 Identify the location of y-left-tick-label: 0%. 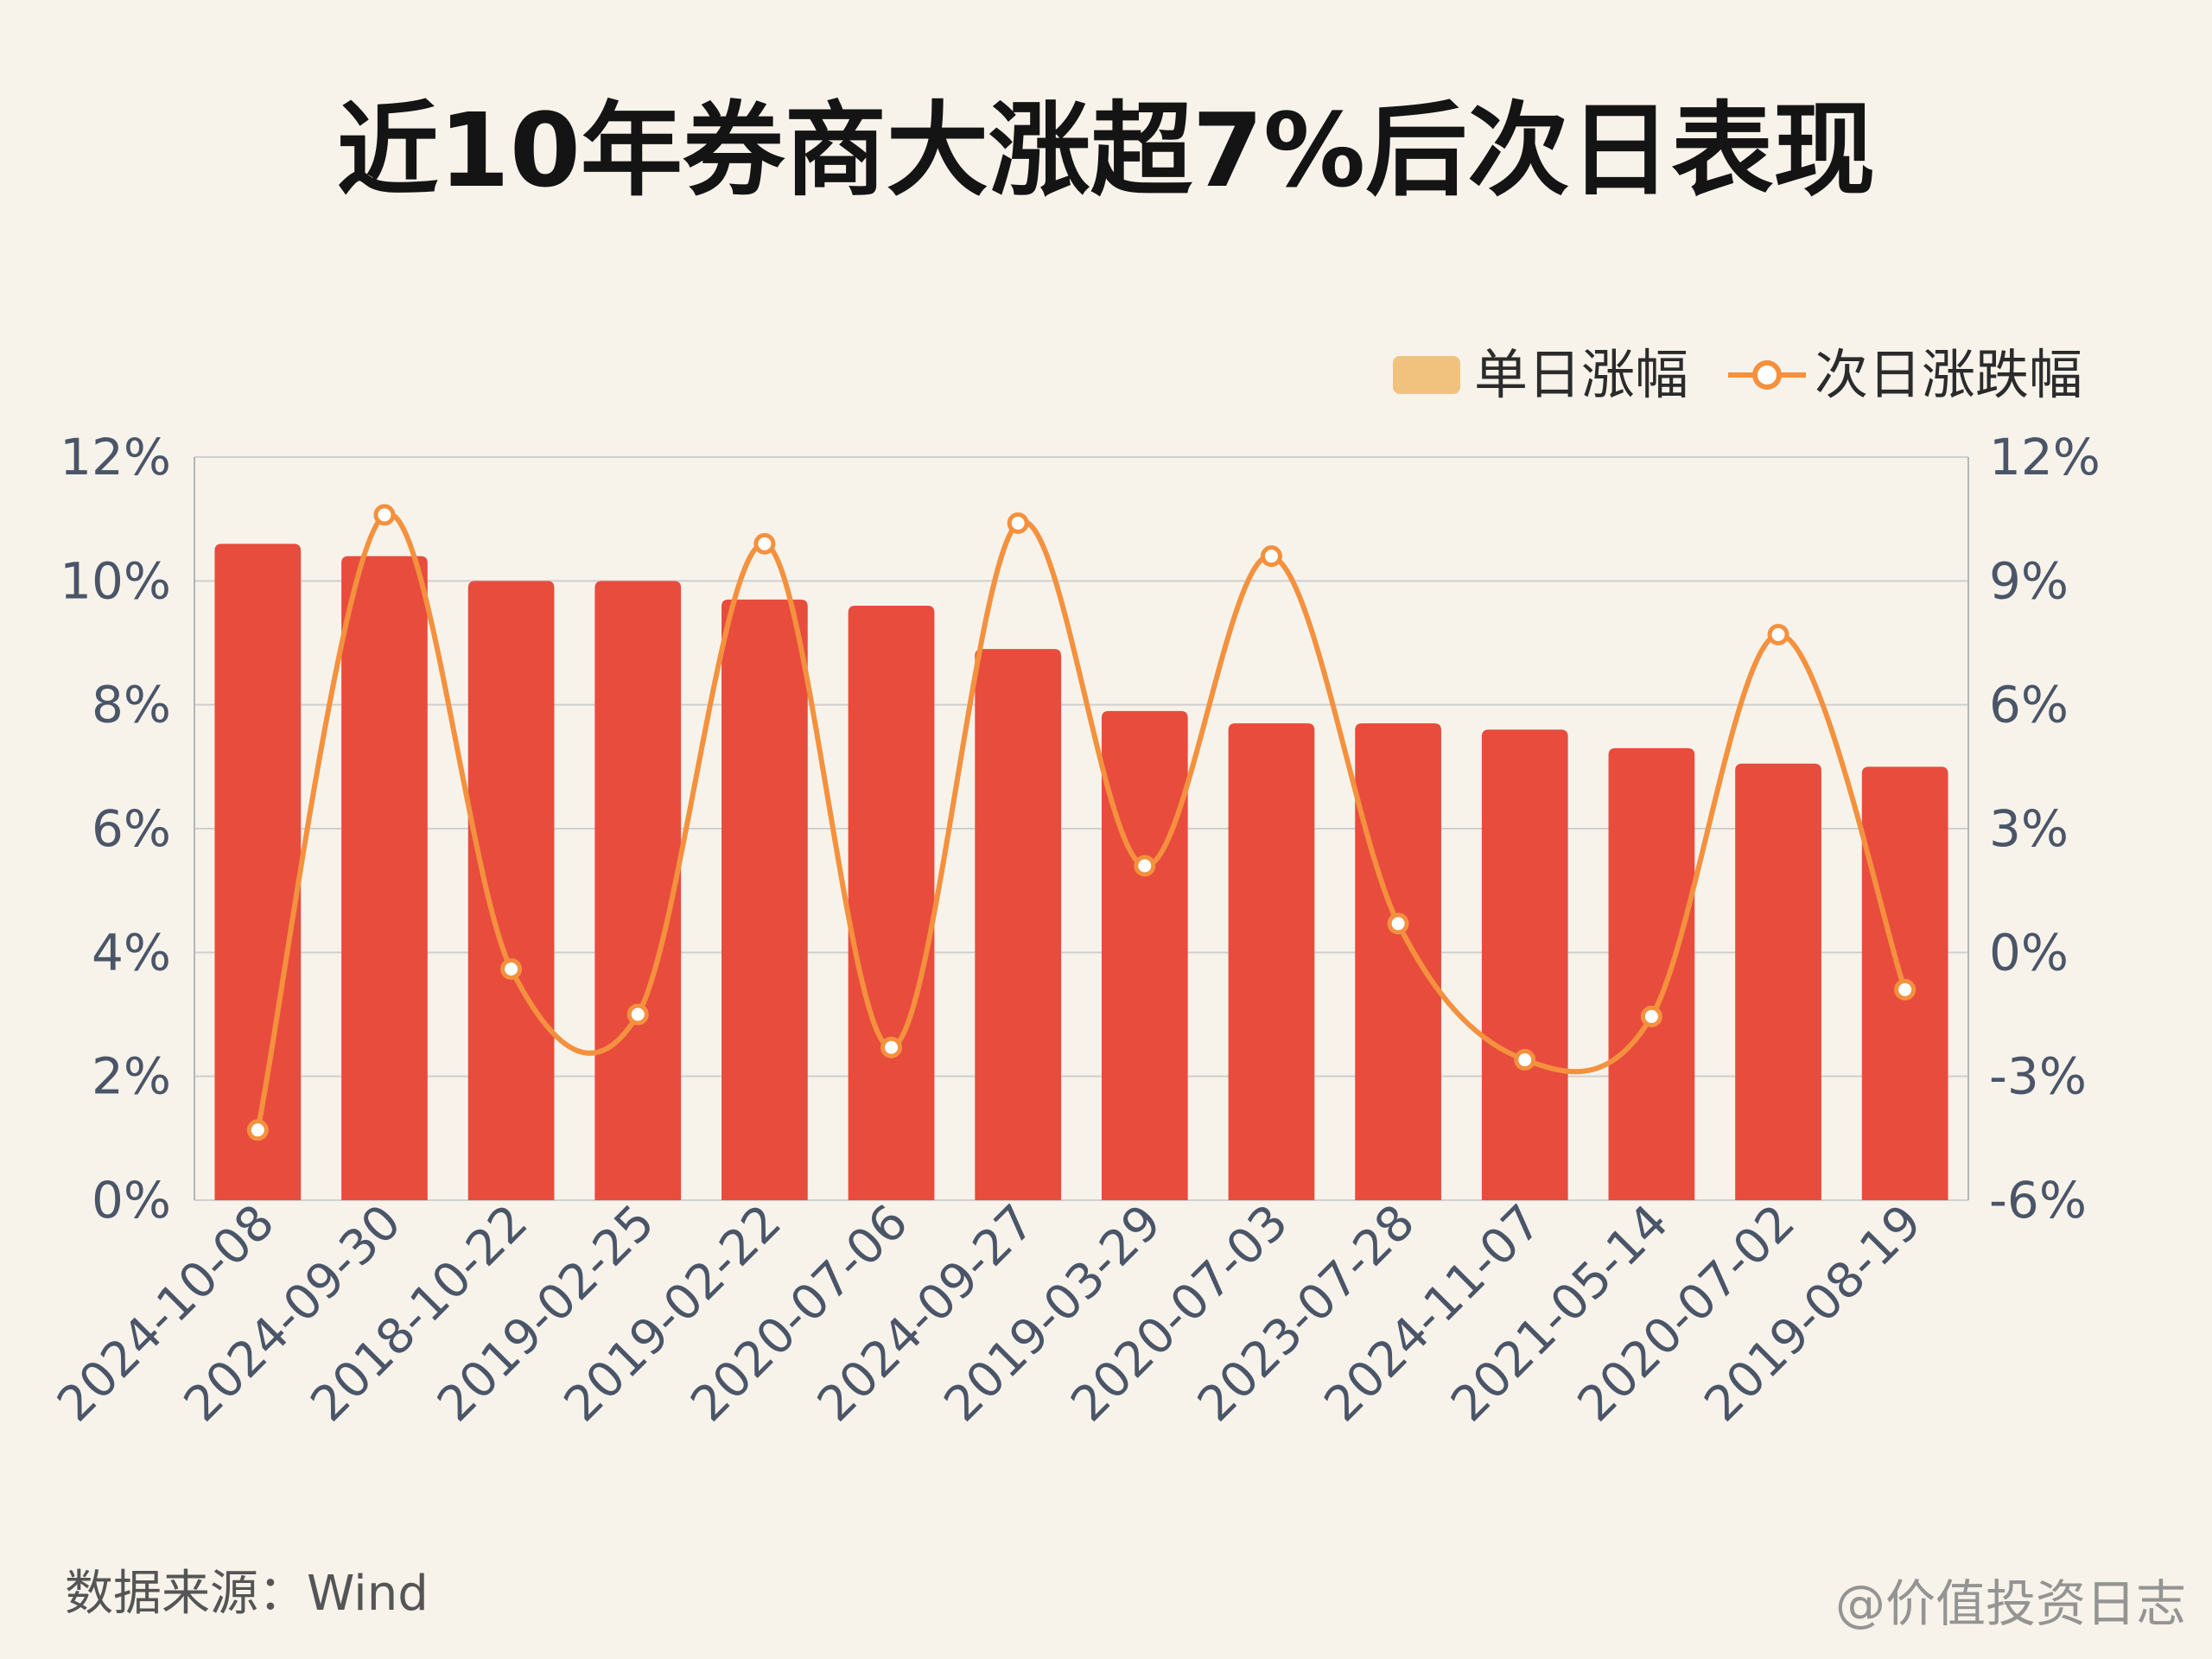
(131, 1200).